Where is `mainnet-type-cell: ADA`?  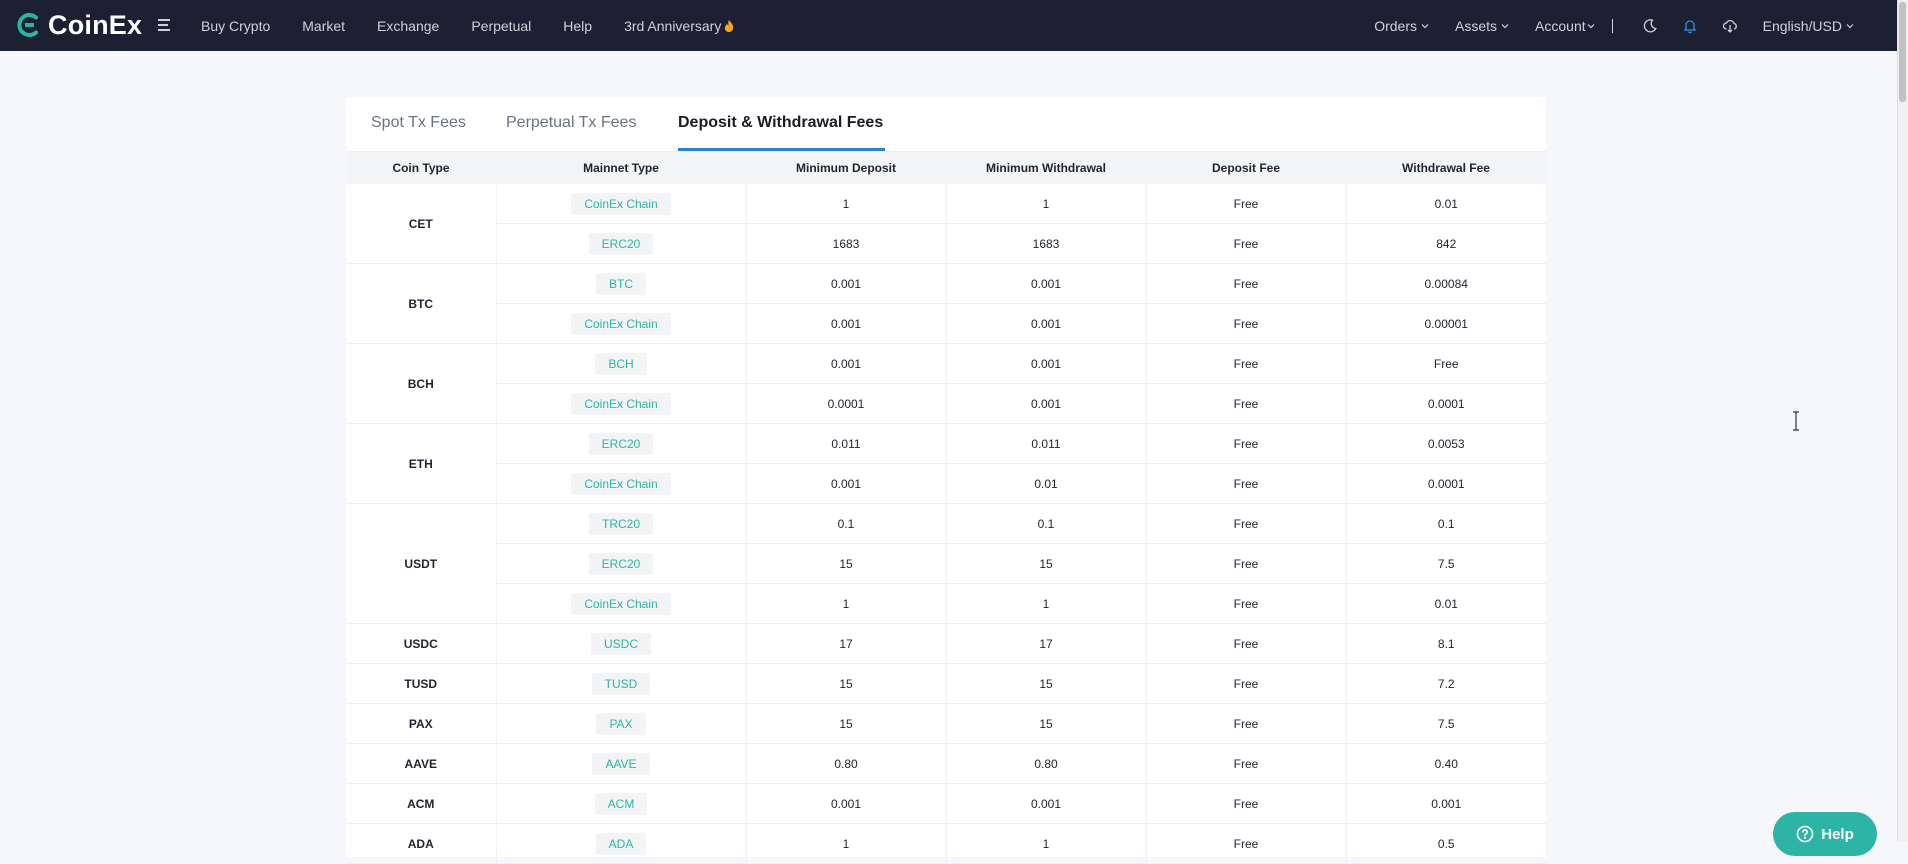 mainnet-type-cell: ADA is located at coordinates (621, 843).